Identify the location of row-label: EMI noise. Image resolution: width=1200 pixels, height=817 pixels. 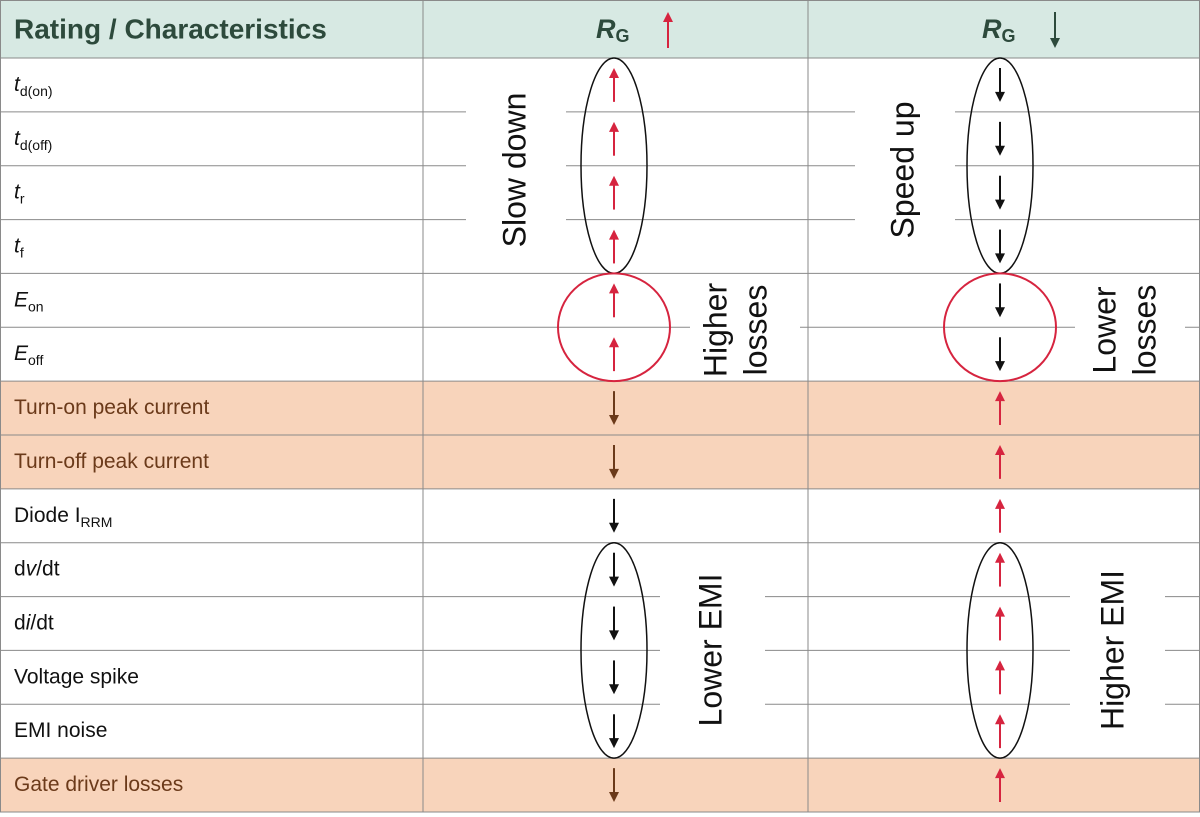
(60, 730).